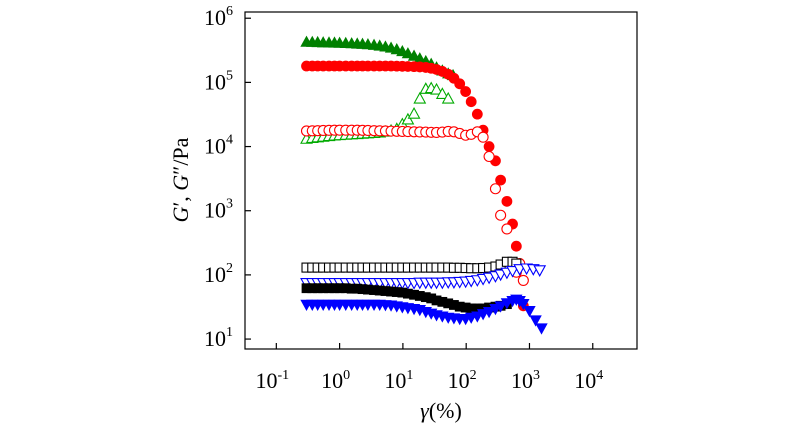 This screenshot has width=800, height=442. Describe the element at coordinates (462, 380) in the screenshot. I see `x-tick-label: 10²` at that location.